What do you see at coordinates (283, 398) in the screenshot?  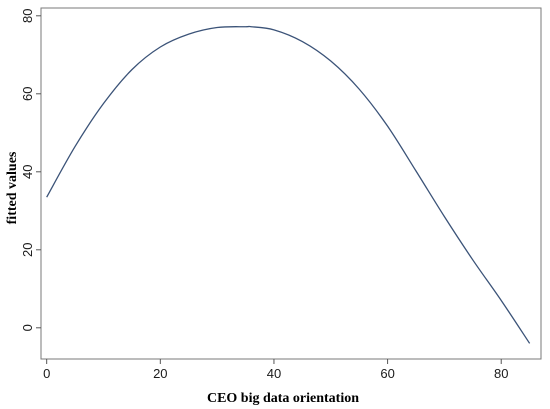 I see `x-axis-title: CEO big data orientation` at bounding box center [283, 398].